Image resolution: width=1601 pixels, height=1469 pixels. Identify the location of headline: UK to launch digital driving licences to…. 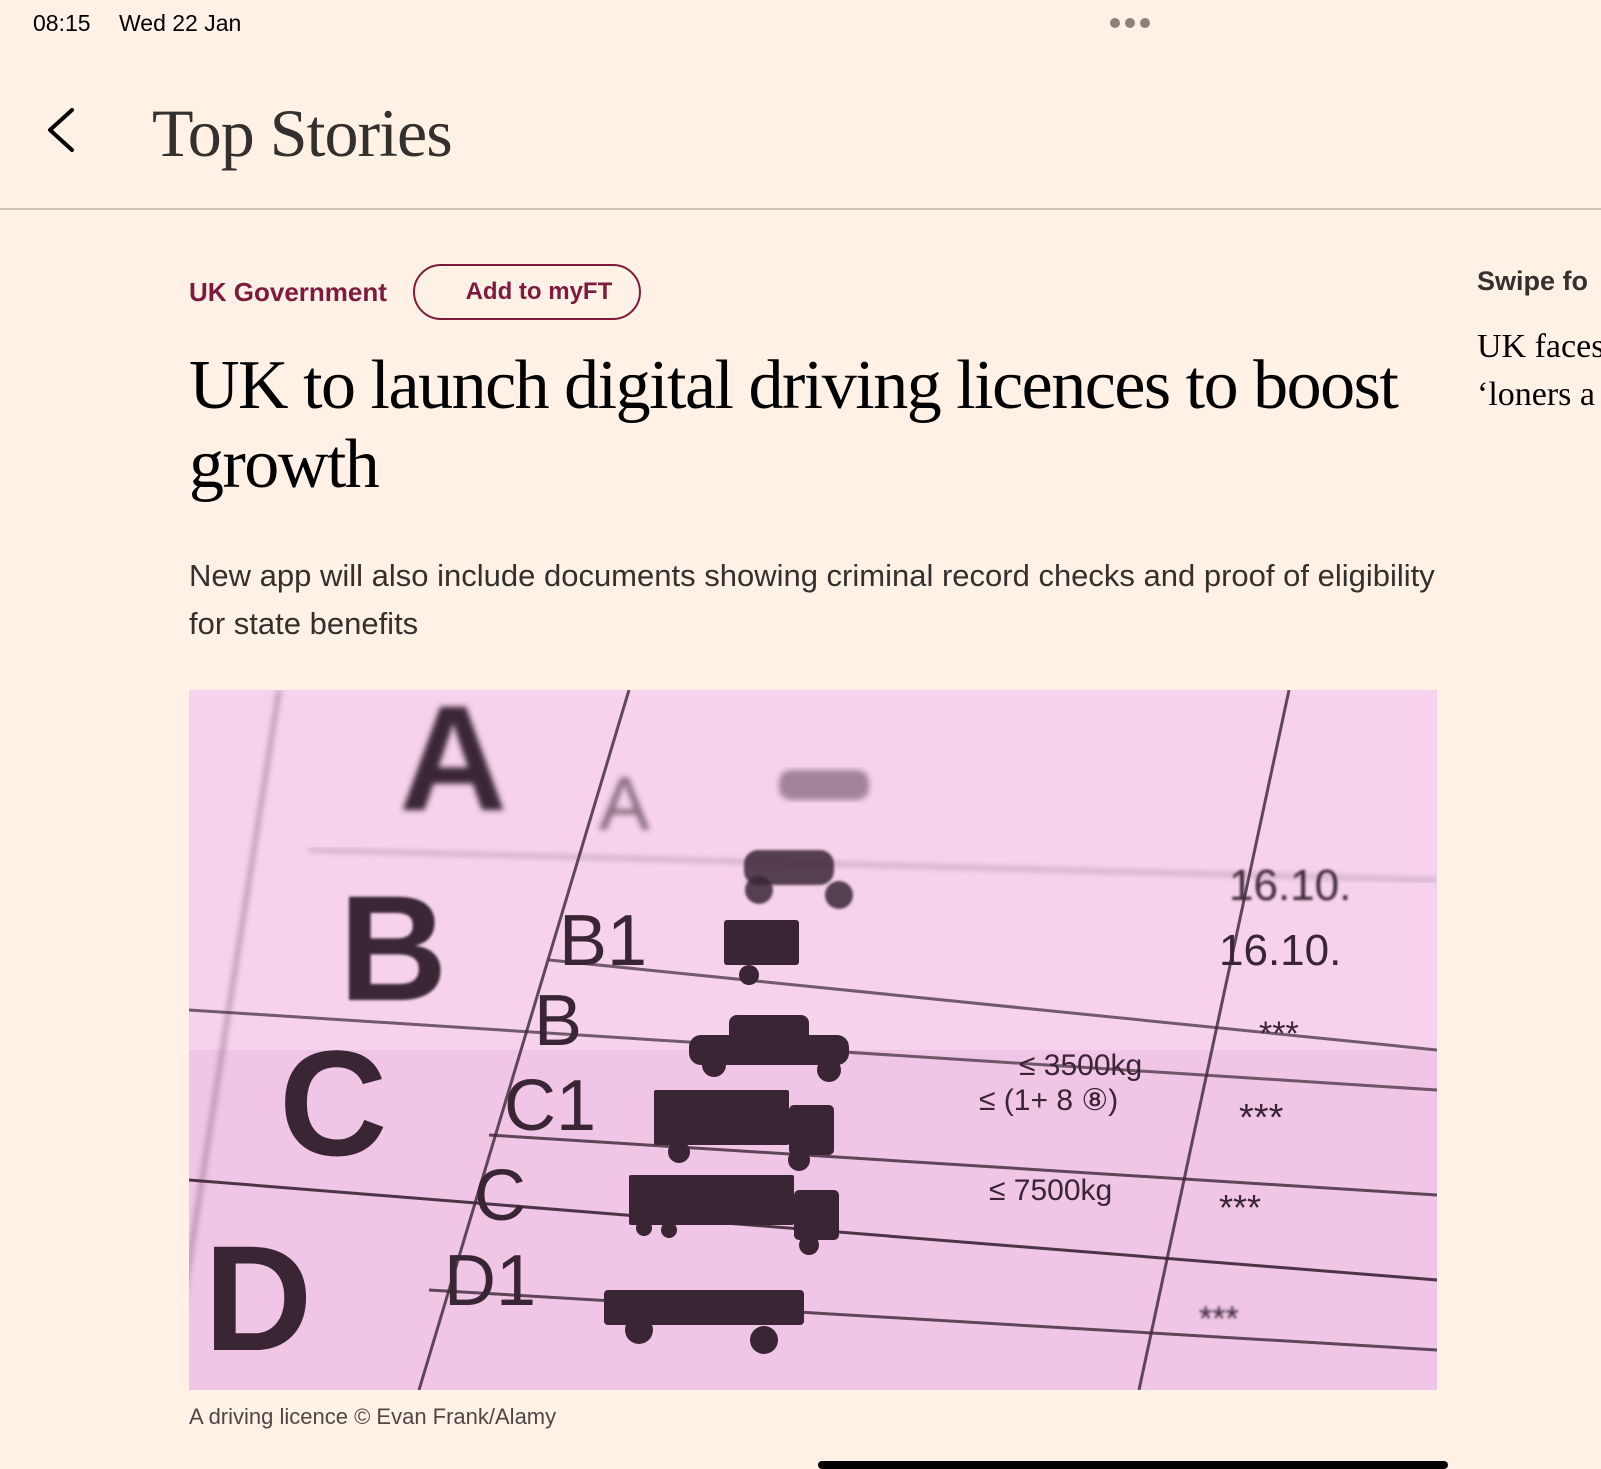
(794, 425).